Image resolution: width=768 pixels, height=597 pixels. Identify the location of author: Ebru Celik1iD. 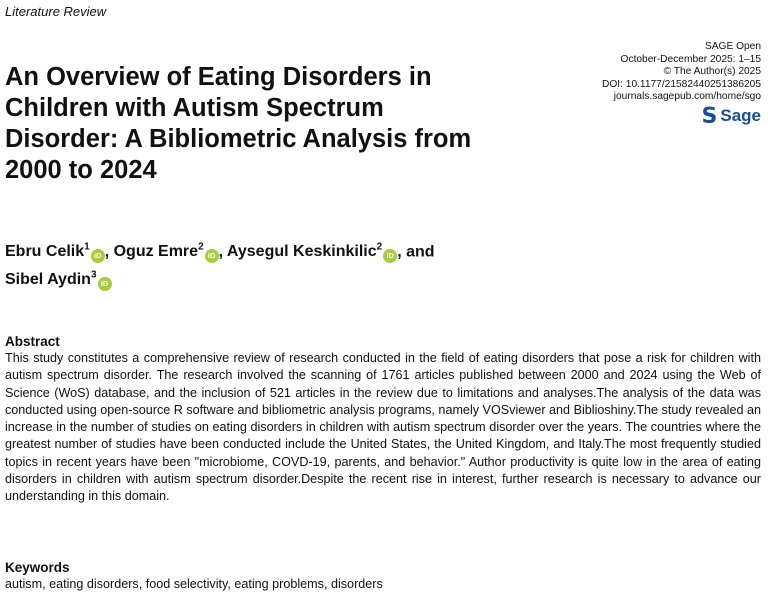
(55, 253).